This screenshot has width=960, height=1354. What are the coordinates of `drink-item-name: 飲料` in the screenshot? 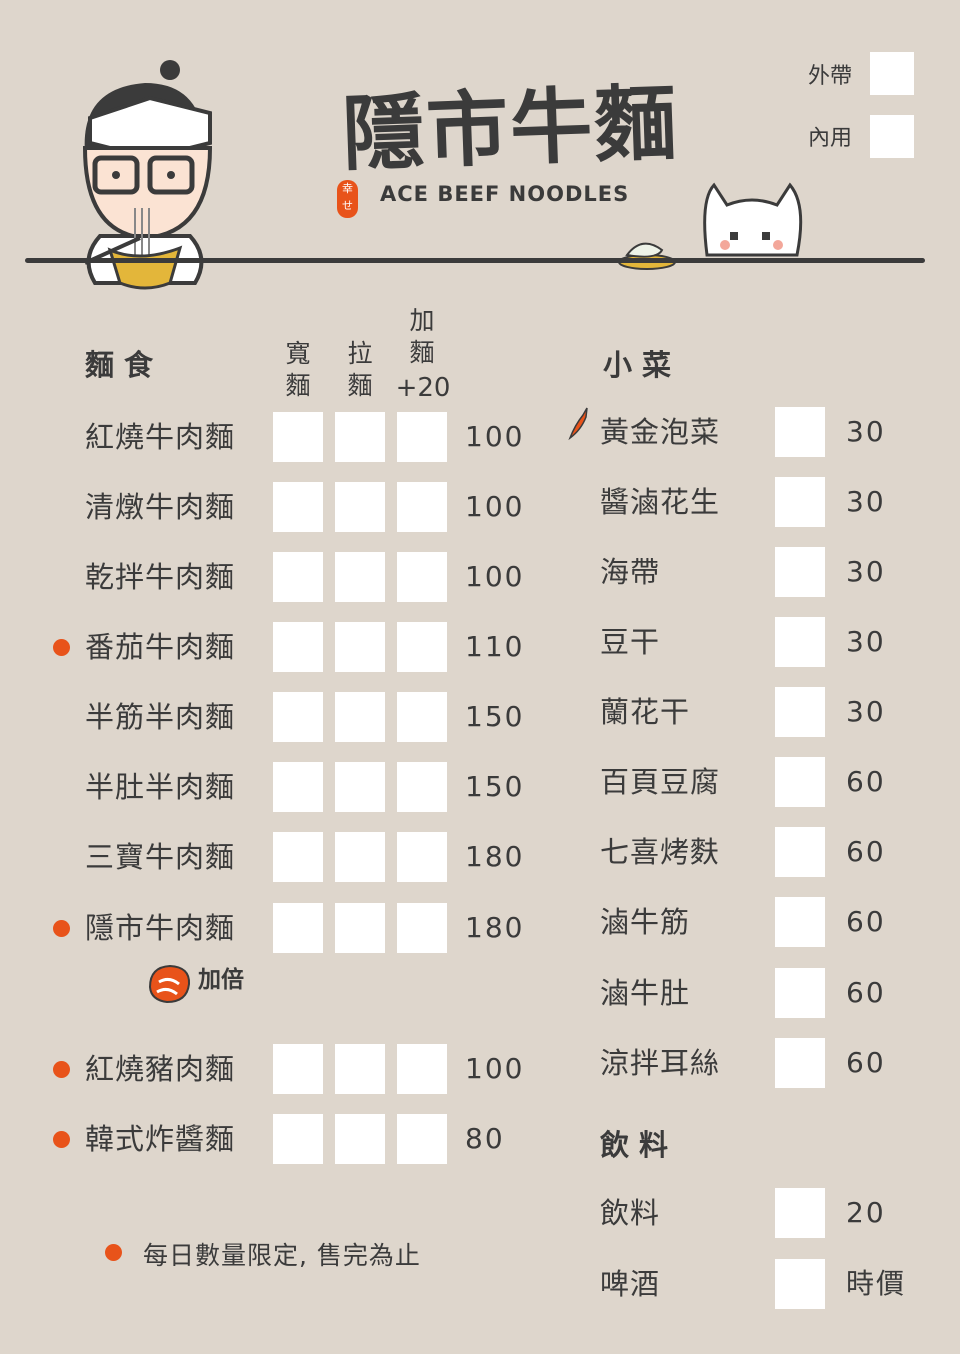 It's located at (630, 1213).